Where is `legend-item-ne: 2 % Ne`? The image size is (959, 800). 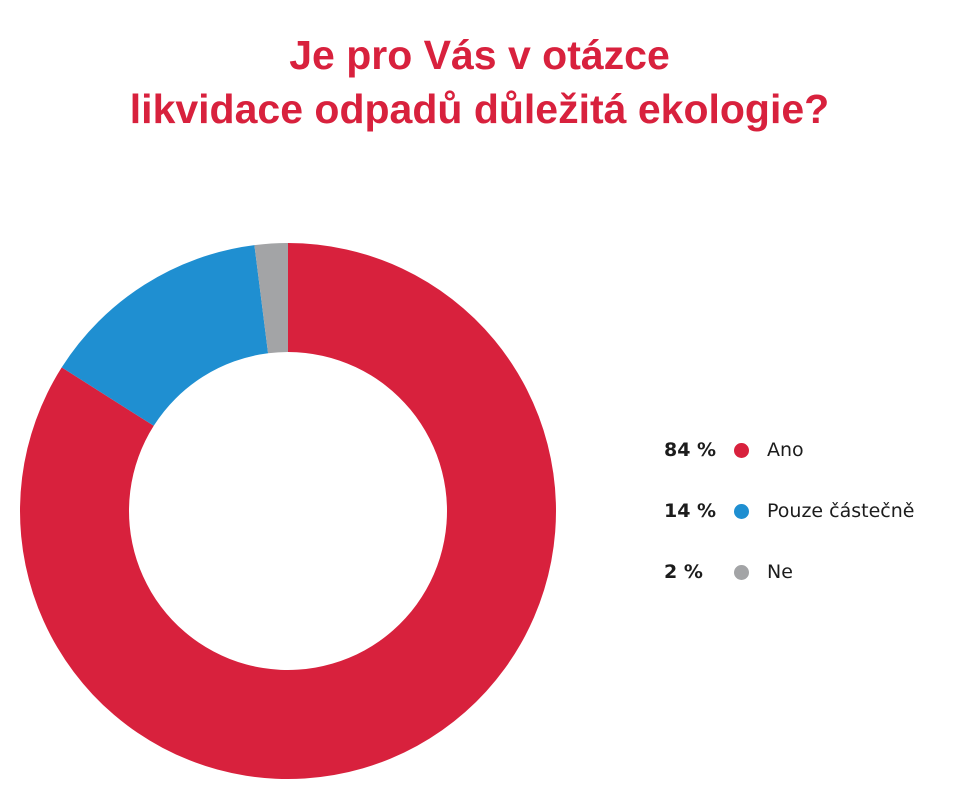
legend-item-ne: 2 % Ne is located at coordinates (789, 572).